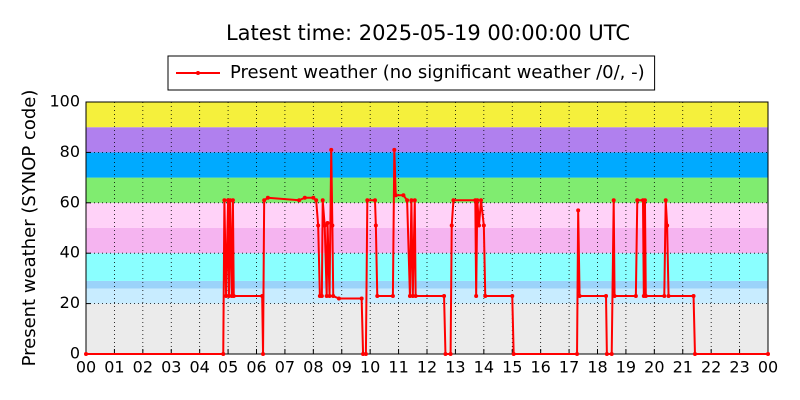 The width and height of the screenshot is (800, 400). What do you see at coordinates (427, 367) in the screenshot?
I see `x-tick-label: 12` at bounding box center [427, 367].